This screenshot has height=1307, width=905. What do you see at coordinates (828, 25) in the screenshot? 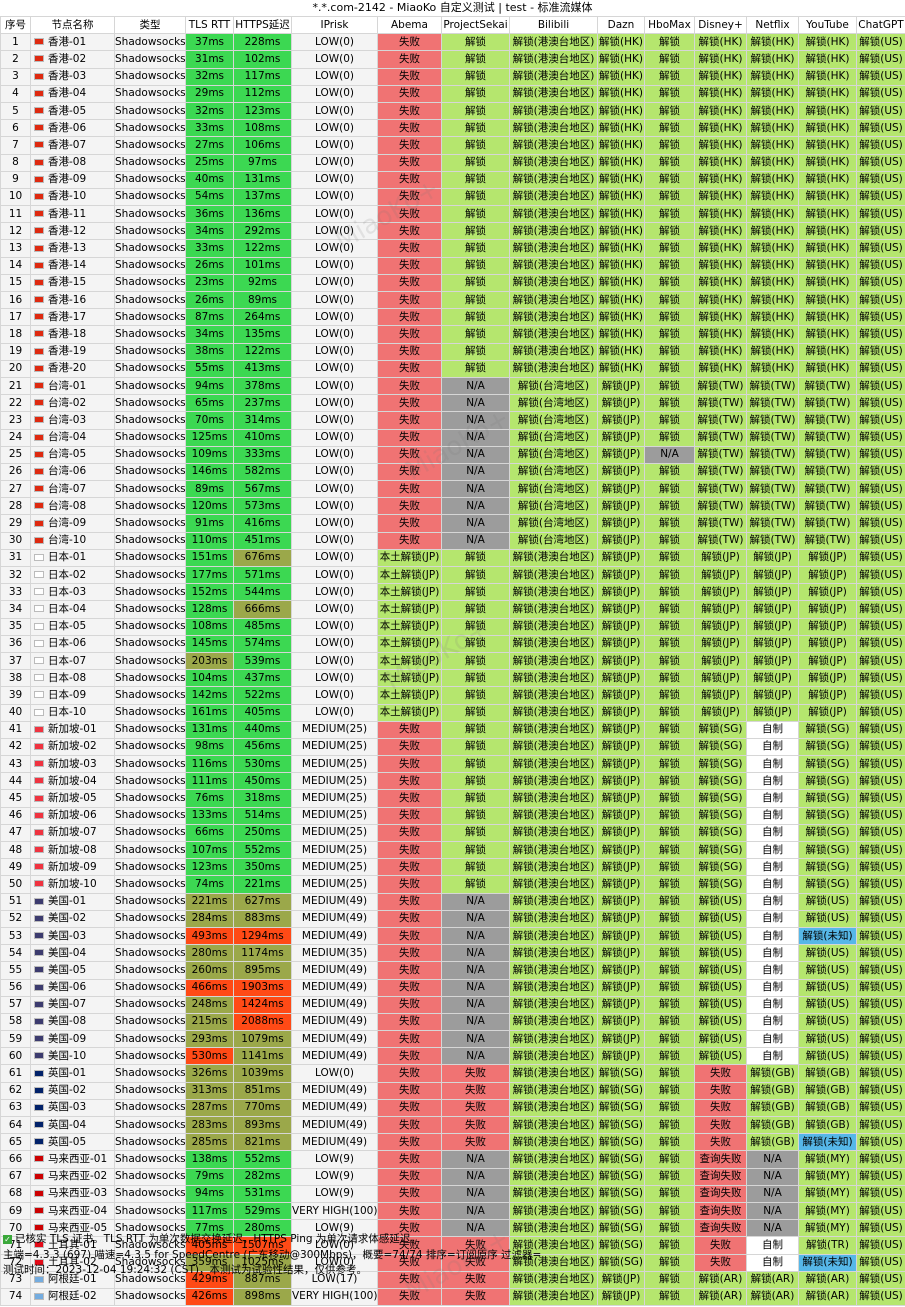
I see `header-youtube: YouTube` at bounding box center [828, 25].